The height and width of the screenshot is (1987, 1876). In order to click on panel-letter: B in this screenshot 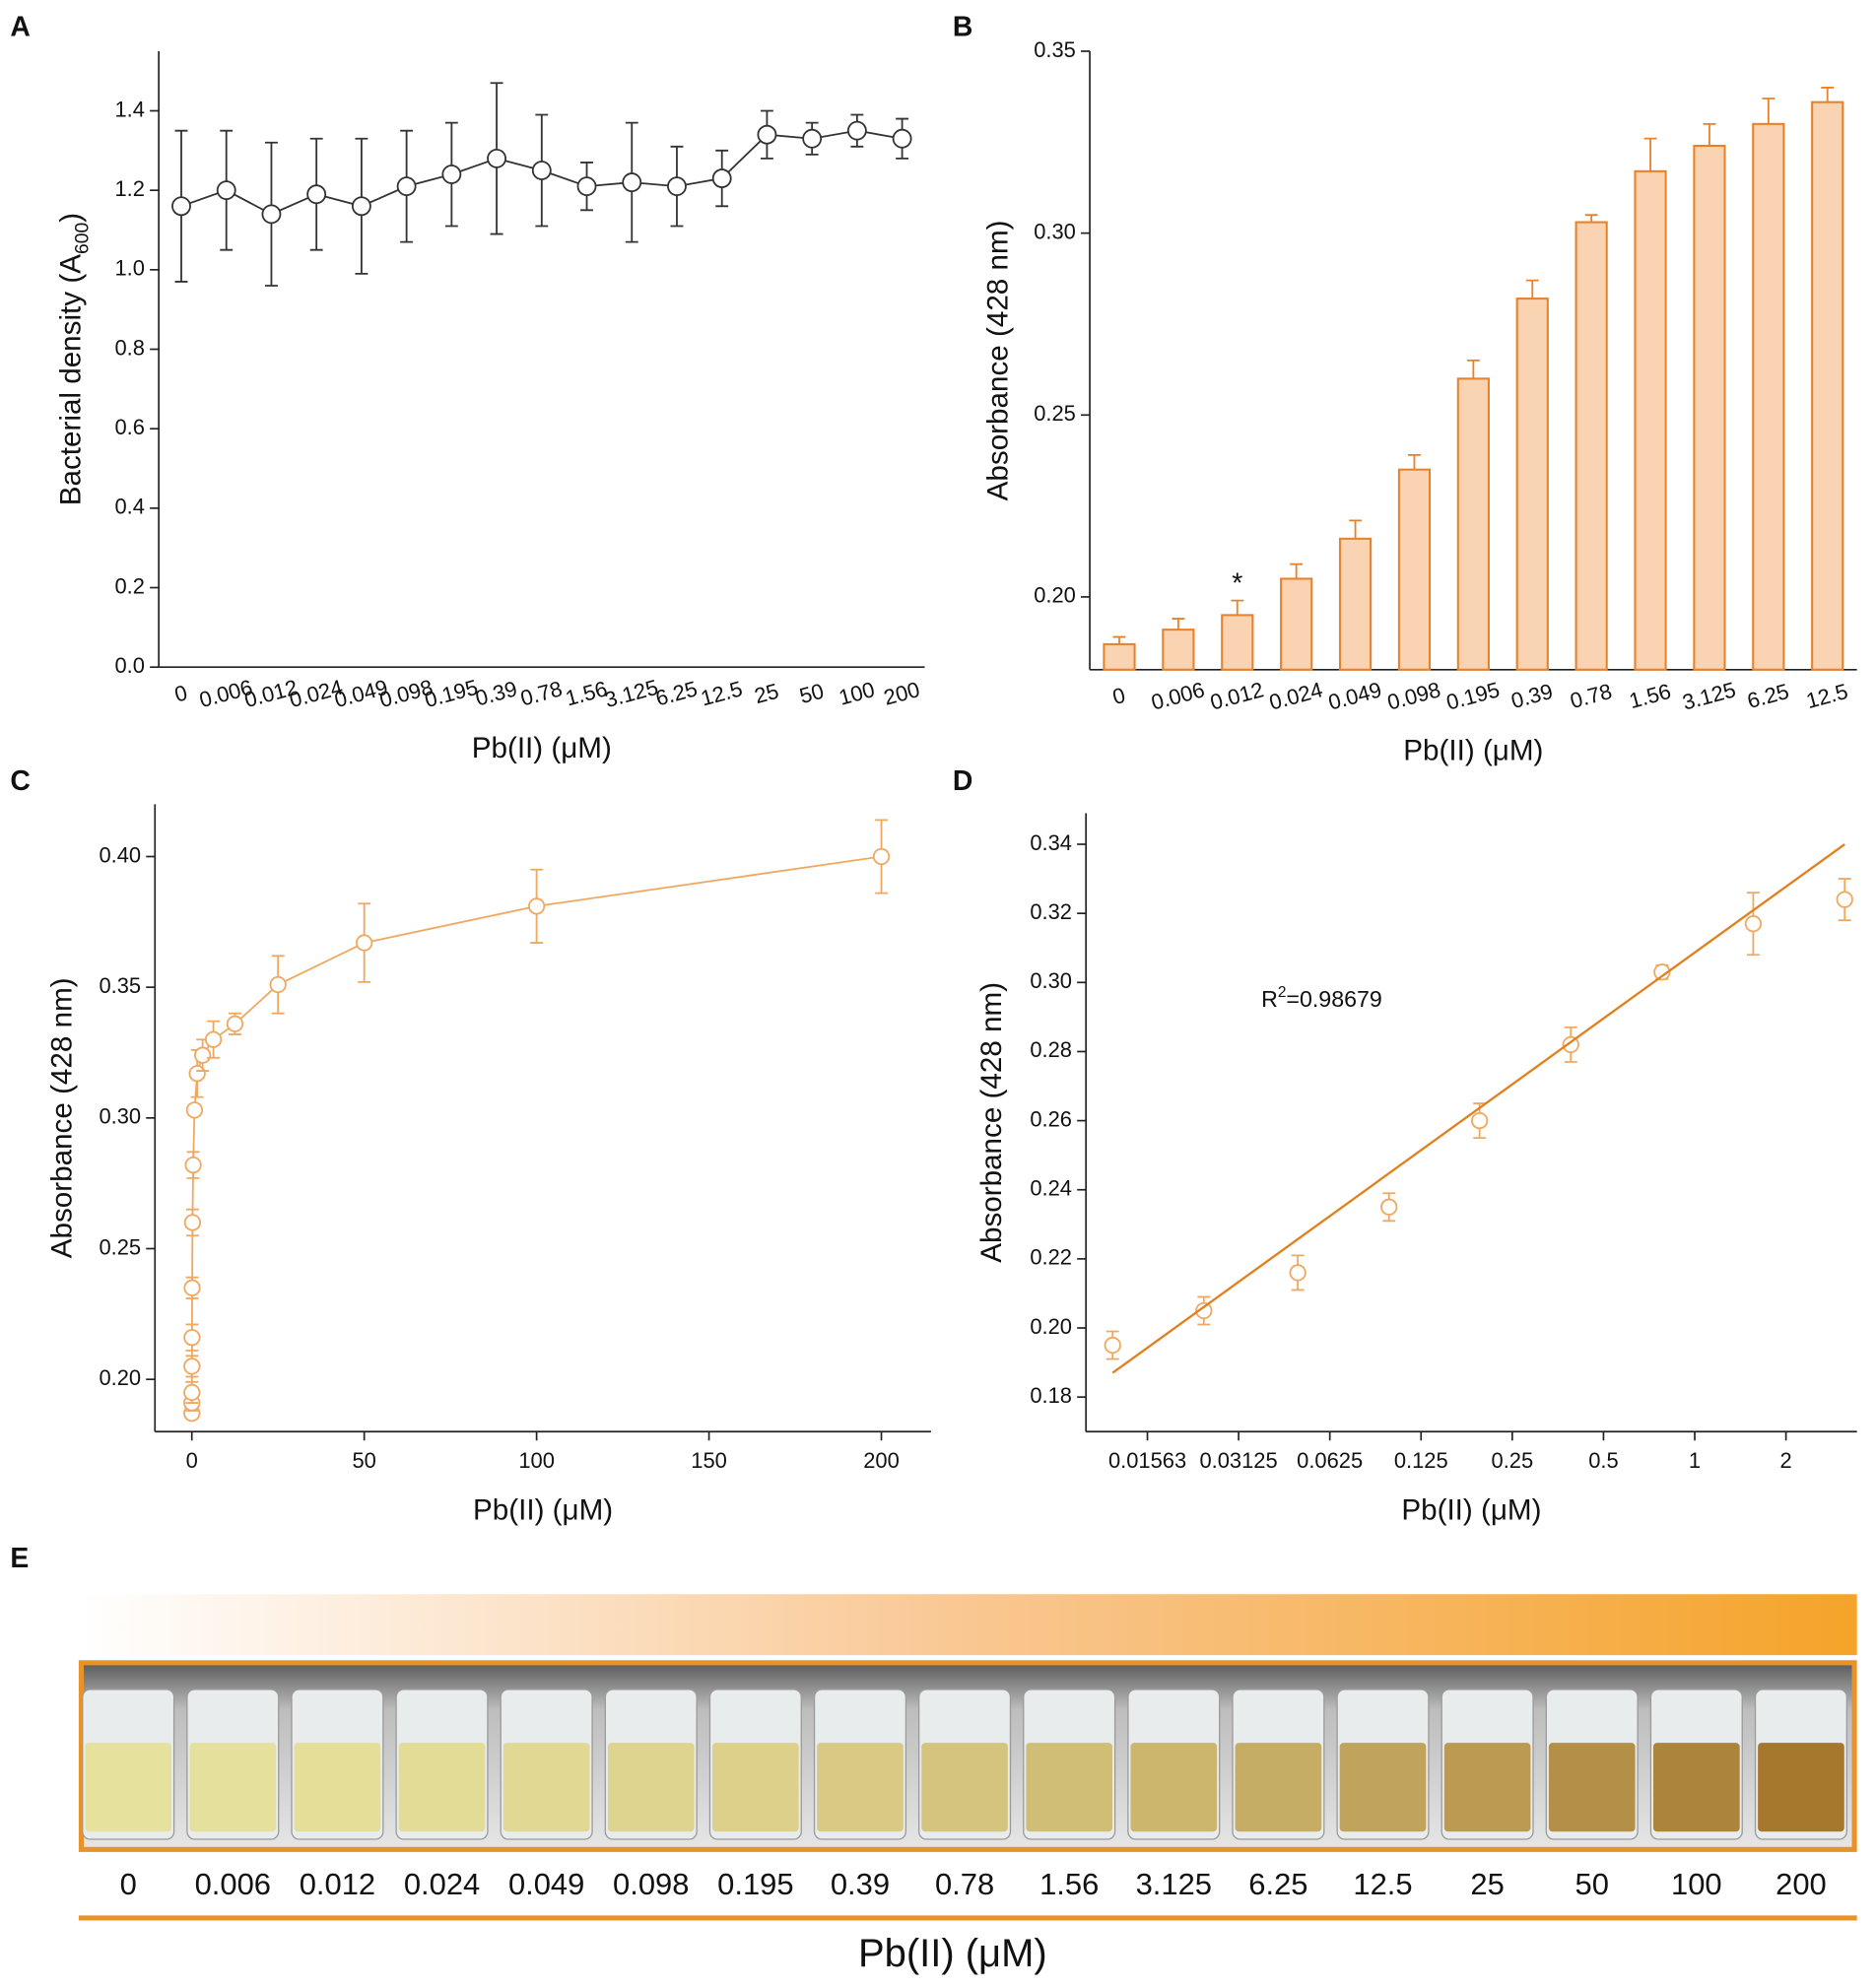, I will do `click(963, 26)`.